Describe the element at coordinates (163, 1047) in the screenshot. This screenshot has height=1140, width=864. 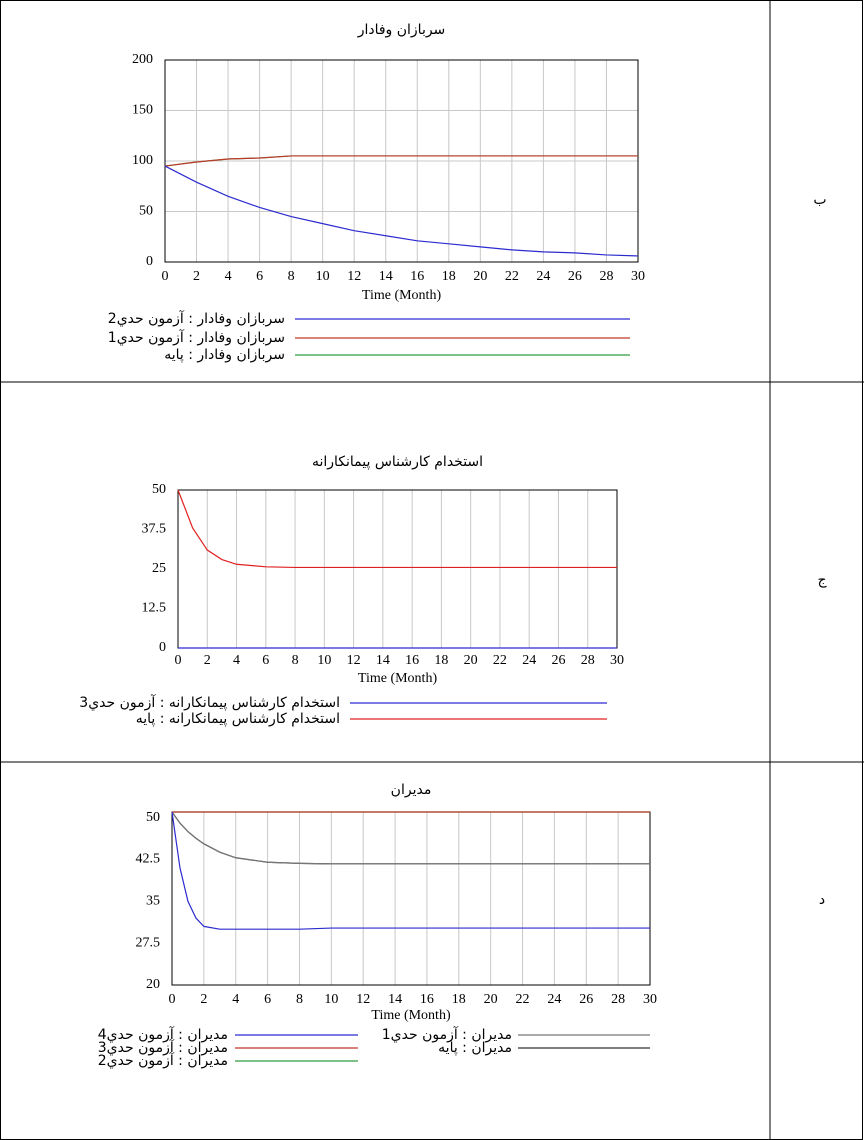
I see `legend-label: مدیران : آزمون حدي3` at that location.